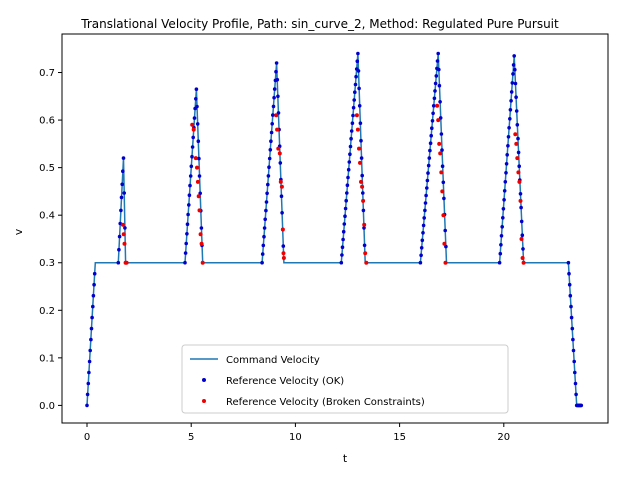 Image resolution: width=640 pixels, height=480 pixels. I want to click on x-tick-label: 15, so click(399, 437).